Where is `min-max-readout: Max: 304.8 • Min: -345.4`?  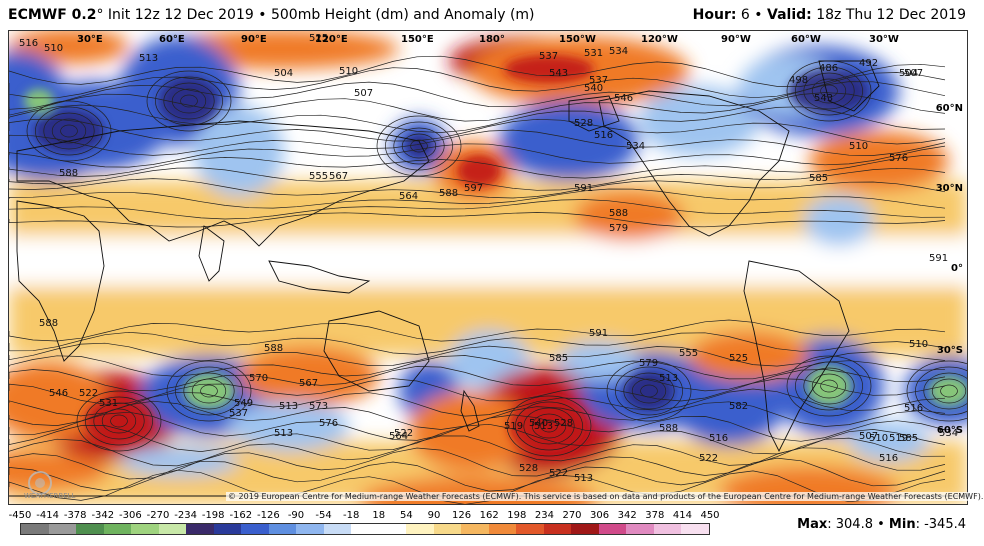 min-max-readout: Max: 304.8 • Min: -345.4 is located at coordinates (881, 524).